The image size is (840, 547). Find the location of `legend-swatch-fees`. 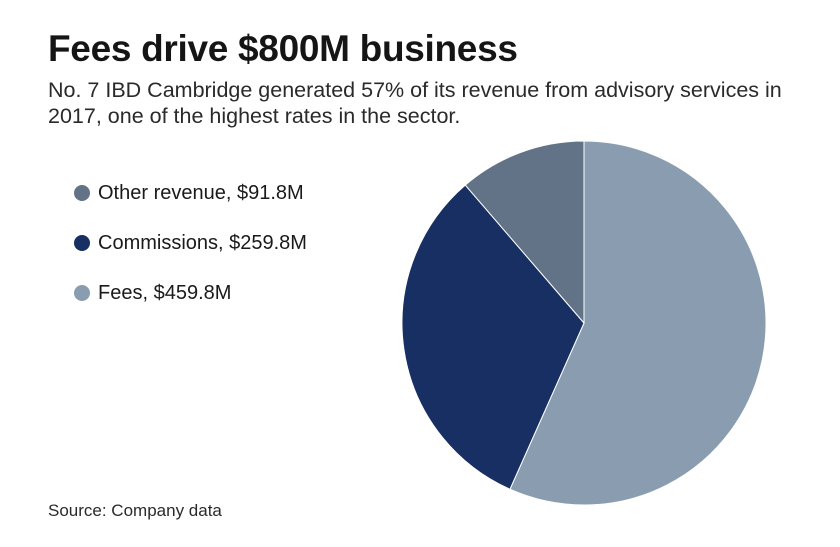

legend-swatch-fees is located at coordinates (82, 293).